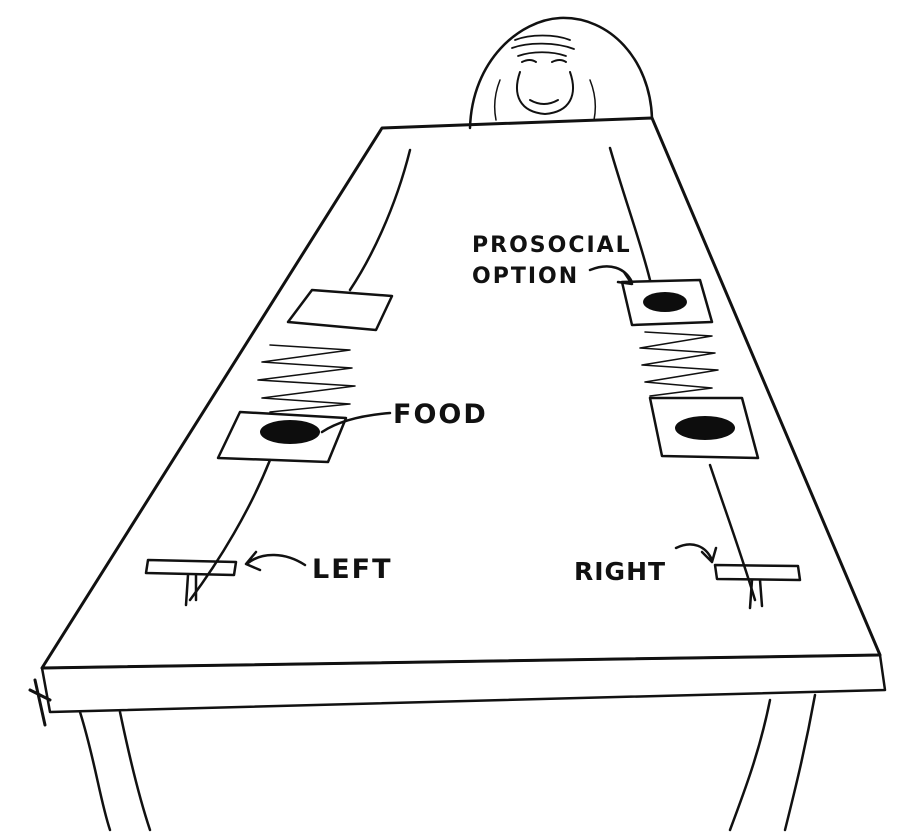 This screenshot has height=838, width=920. I want to click on table-corner, so click(40, 702).